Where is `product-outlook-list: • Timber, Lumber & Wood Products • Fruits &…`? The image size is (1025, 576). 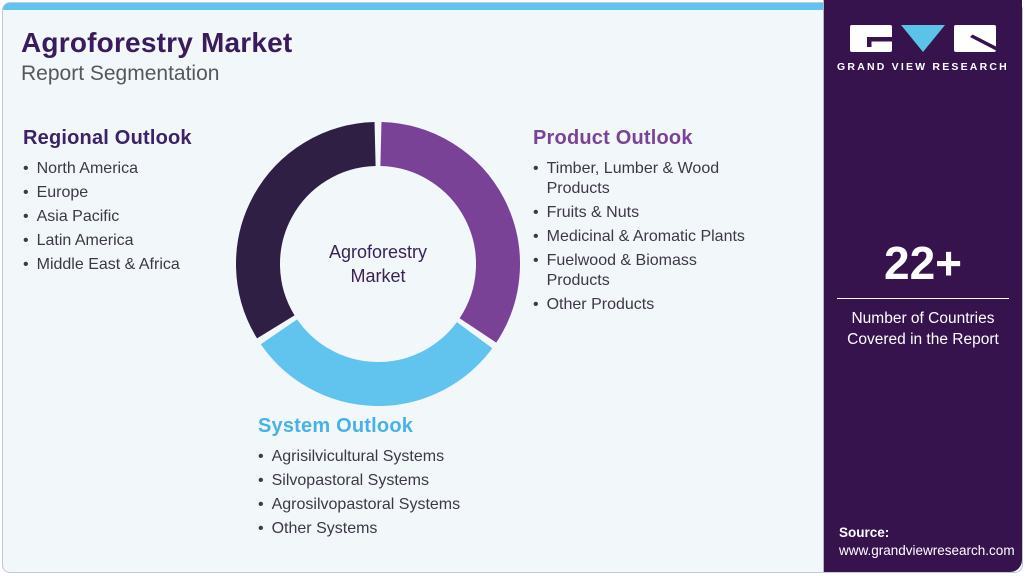
product-outlook-list: • Timber, Lumber & Wood Products • Fruits &… is located at coordinates (647, 237).